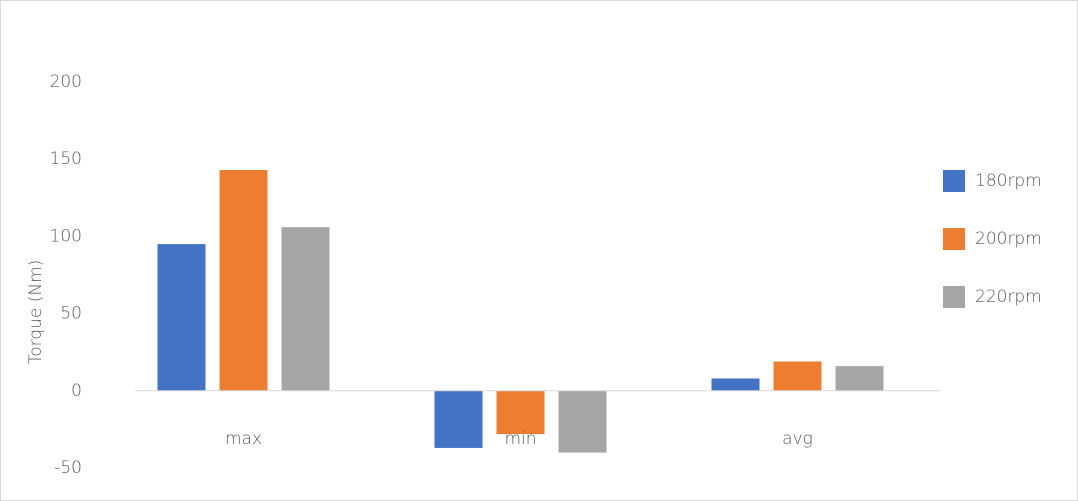 The width and height of the screenshot is (1078, 501). What do you see at coordinates (76, 391) in the screenshot?
I see `y-tick-label: 0` at bounding box center [76, 391].